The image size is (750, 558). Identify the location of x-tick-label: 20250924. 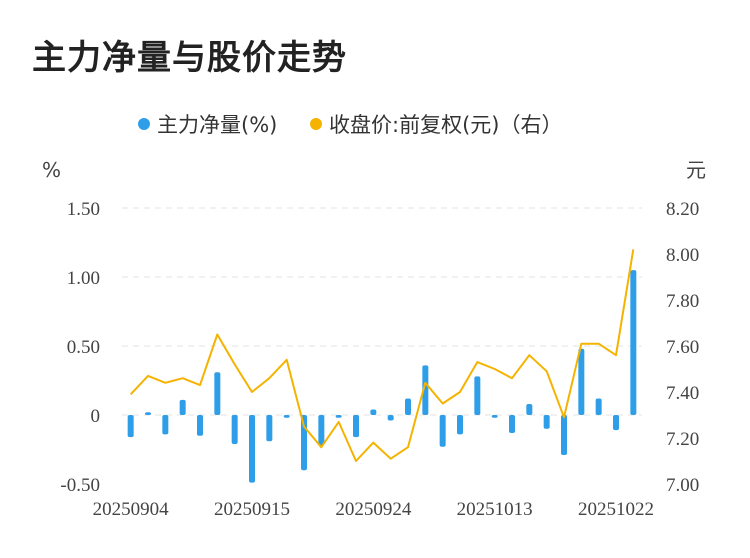
(373, 509).